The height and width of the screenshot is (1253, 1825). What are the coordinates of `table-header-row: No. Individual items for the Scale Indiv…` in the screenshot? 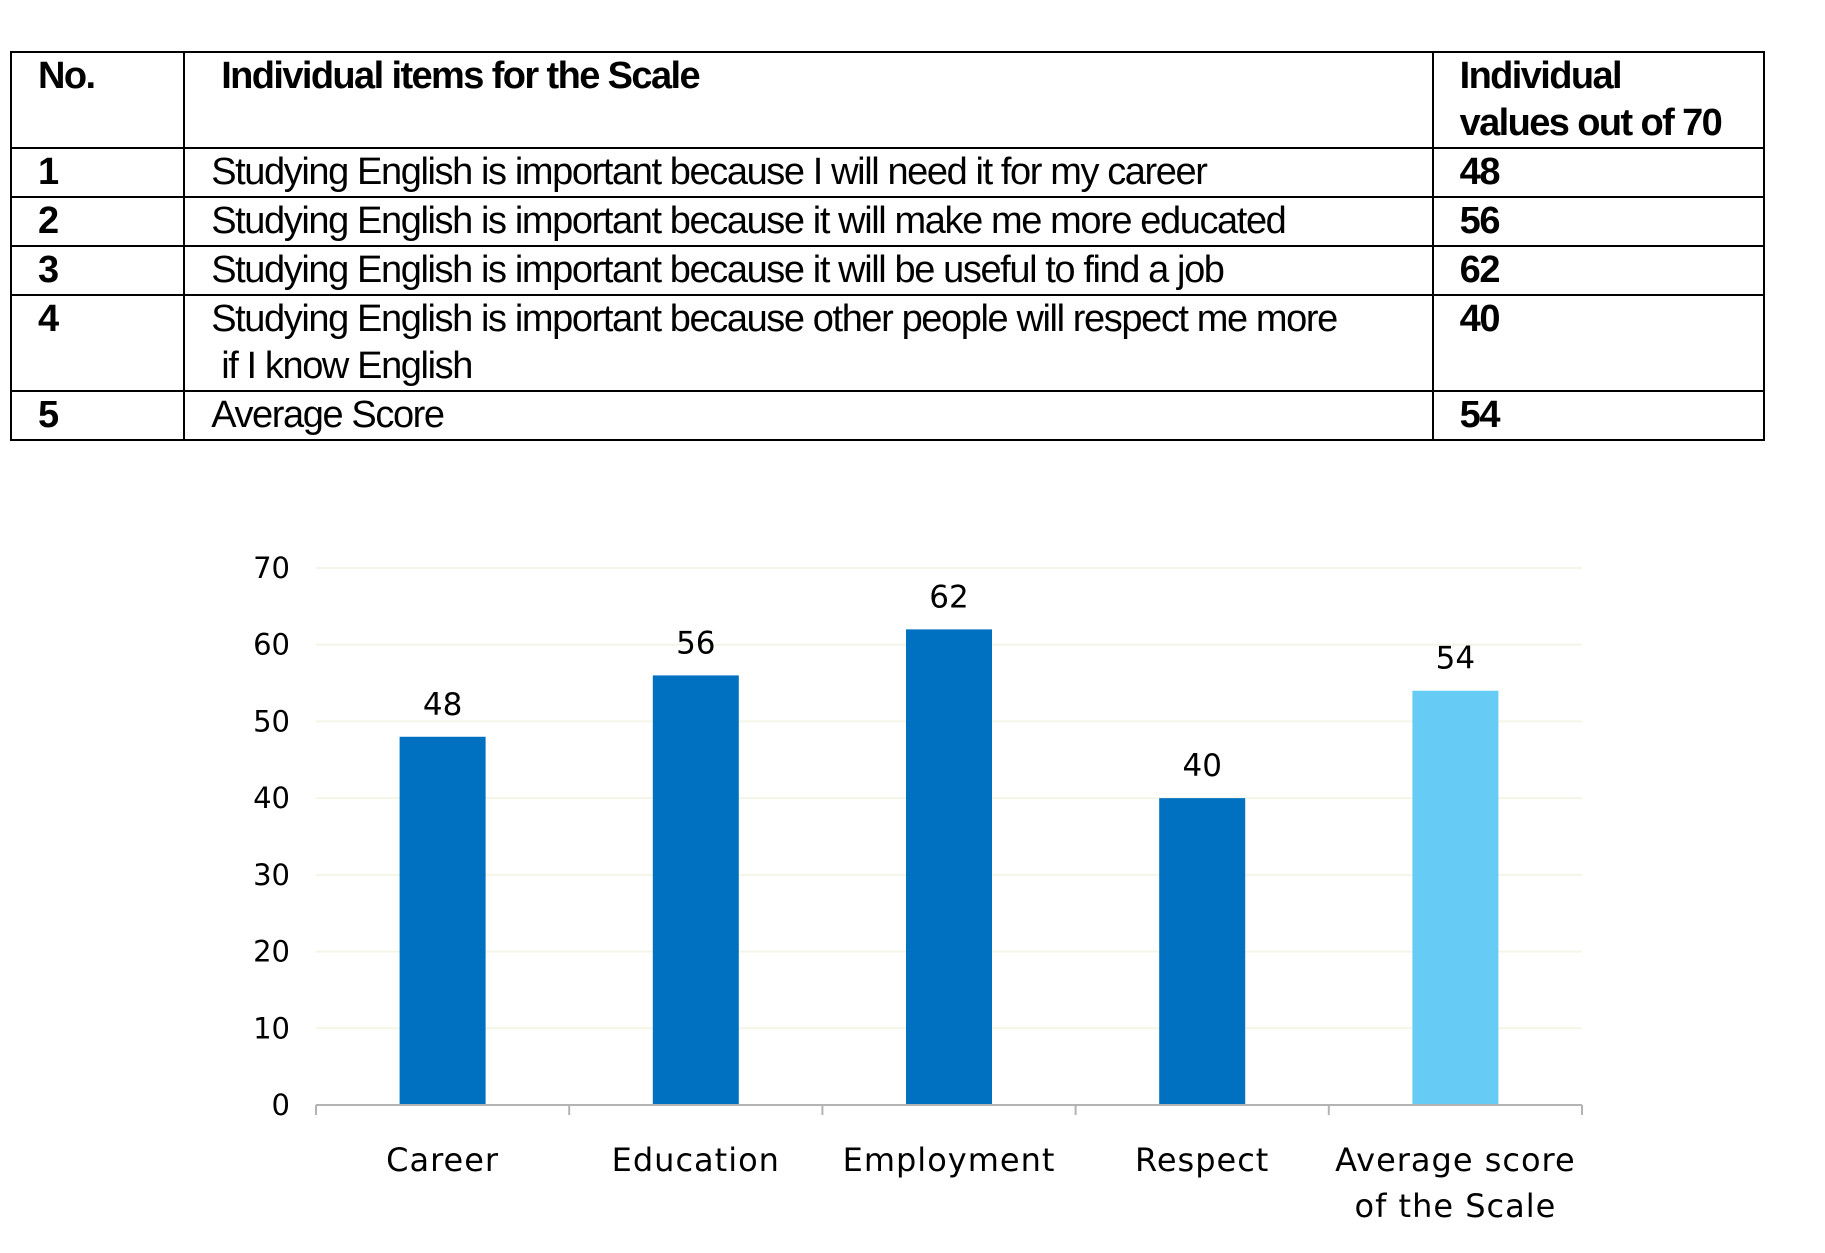 It's located at (887, 100).